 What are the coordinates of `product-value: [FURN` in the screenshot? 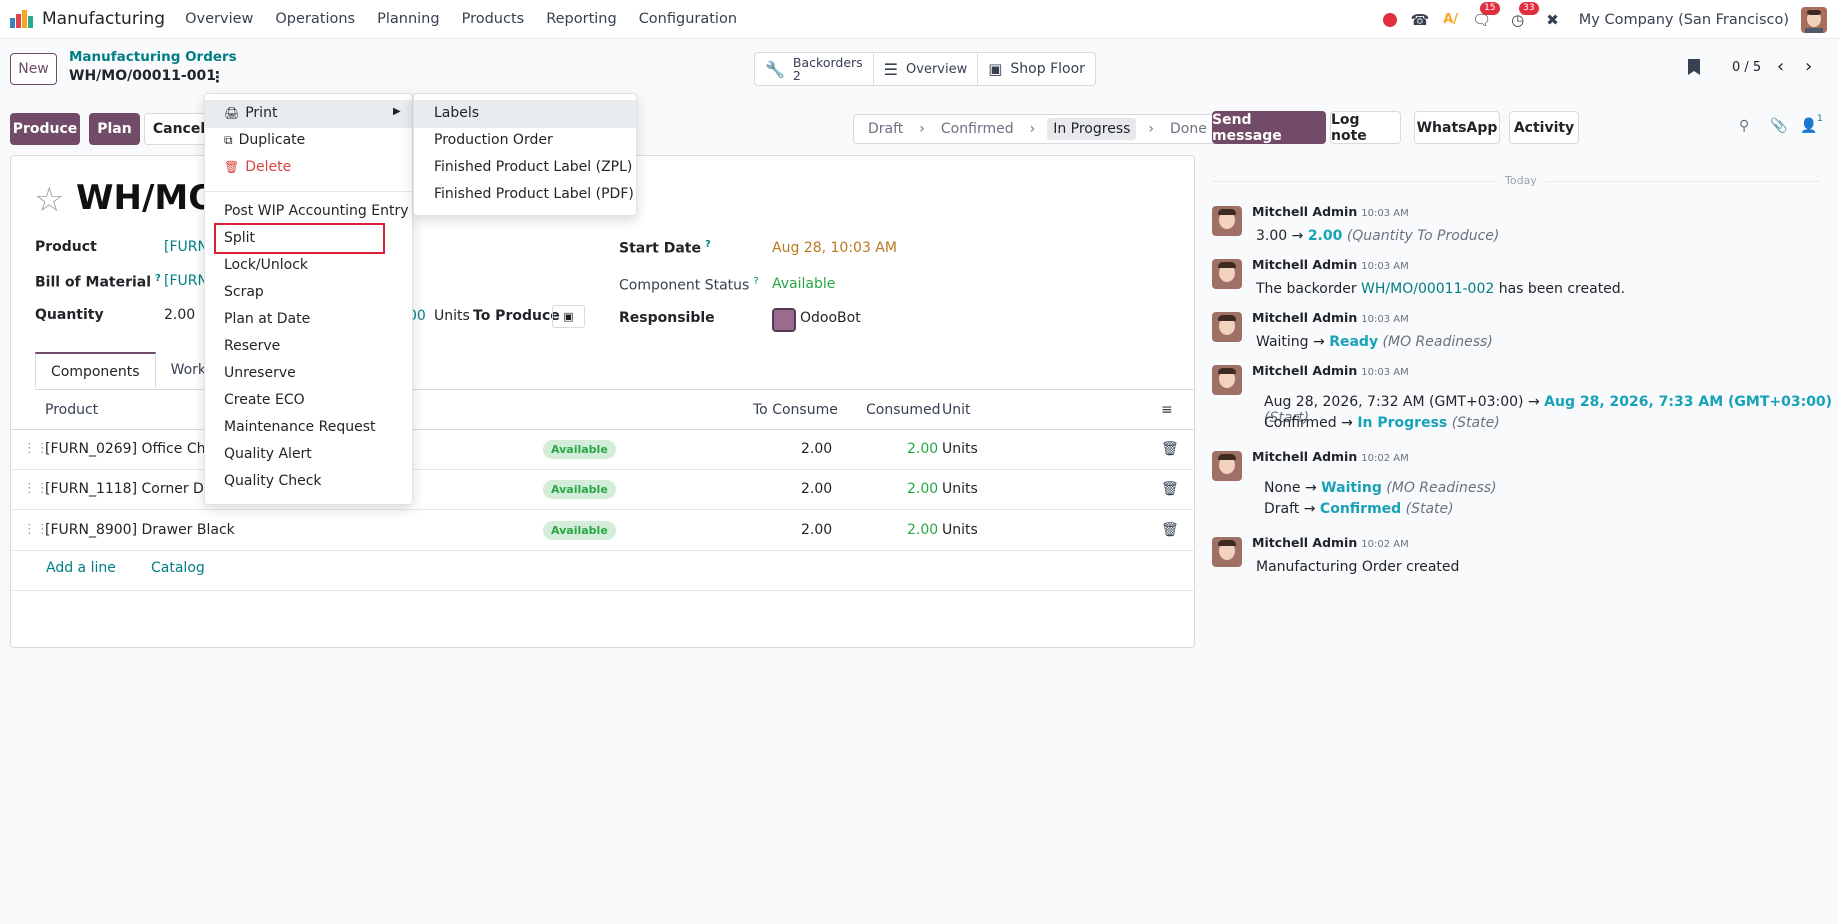 It's located at (186, 247).